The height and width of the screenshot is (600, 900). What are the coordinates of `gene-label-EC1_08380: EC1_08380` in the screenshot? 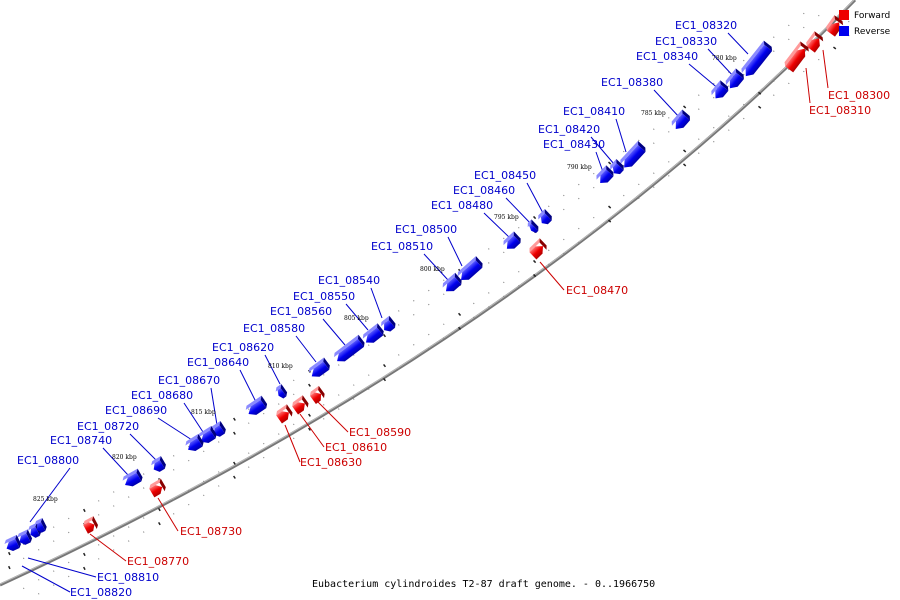 It's located at (632, 82).